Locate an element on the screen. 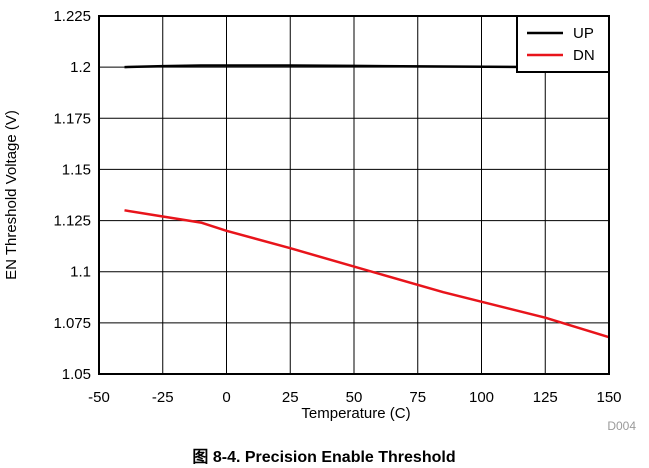  x-axis-label: Temperature (C) is located at coordinates (355, 413).